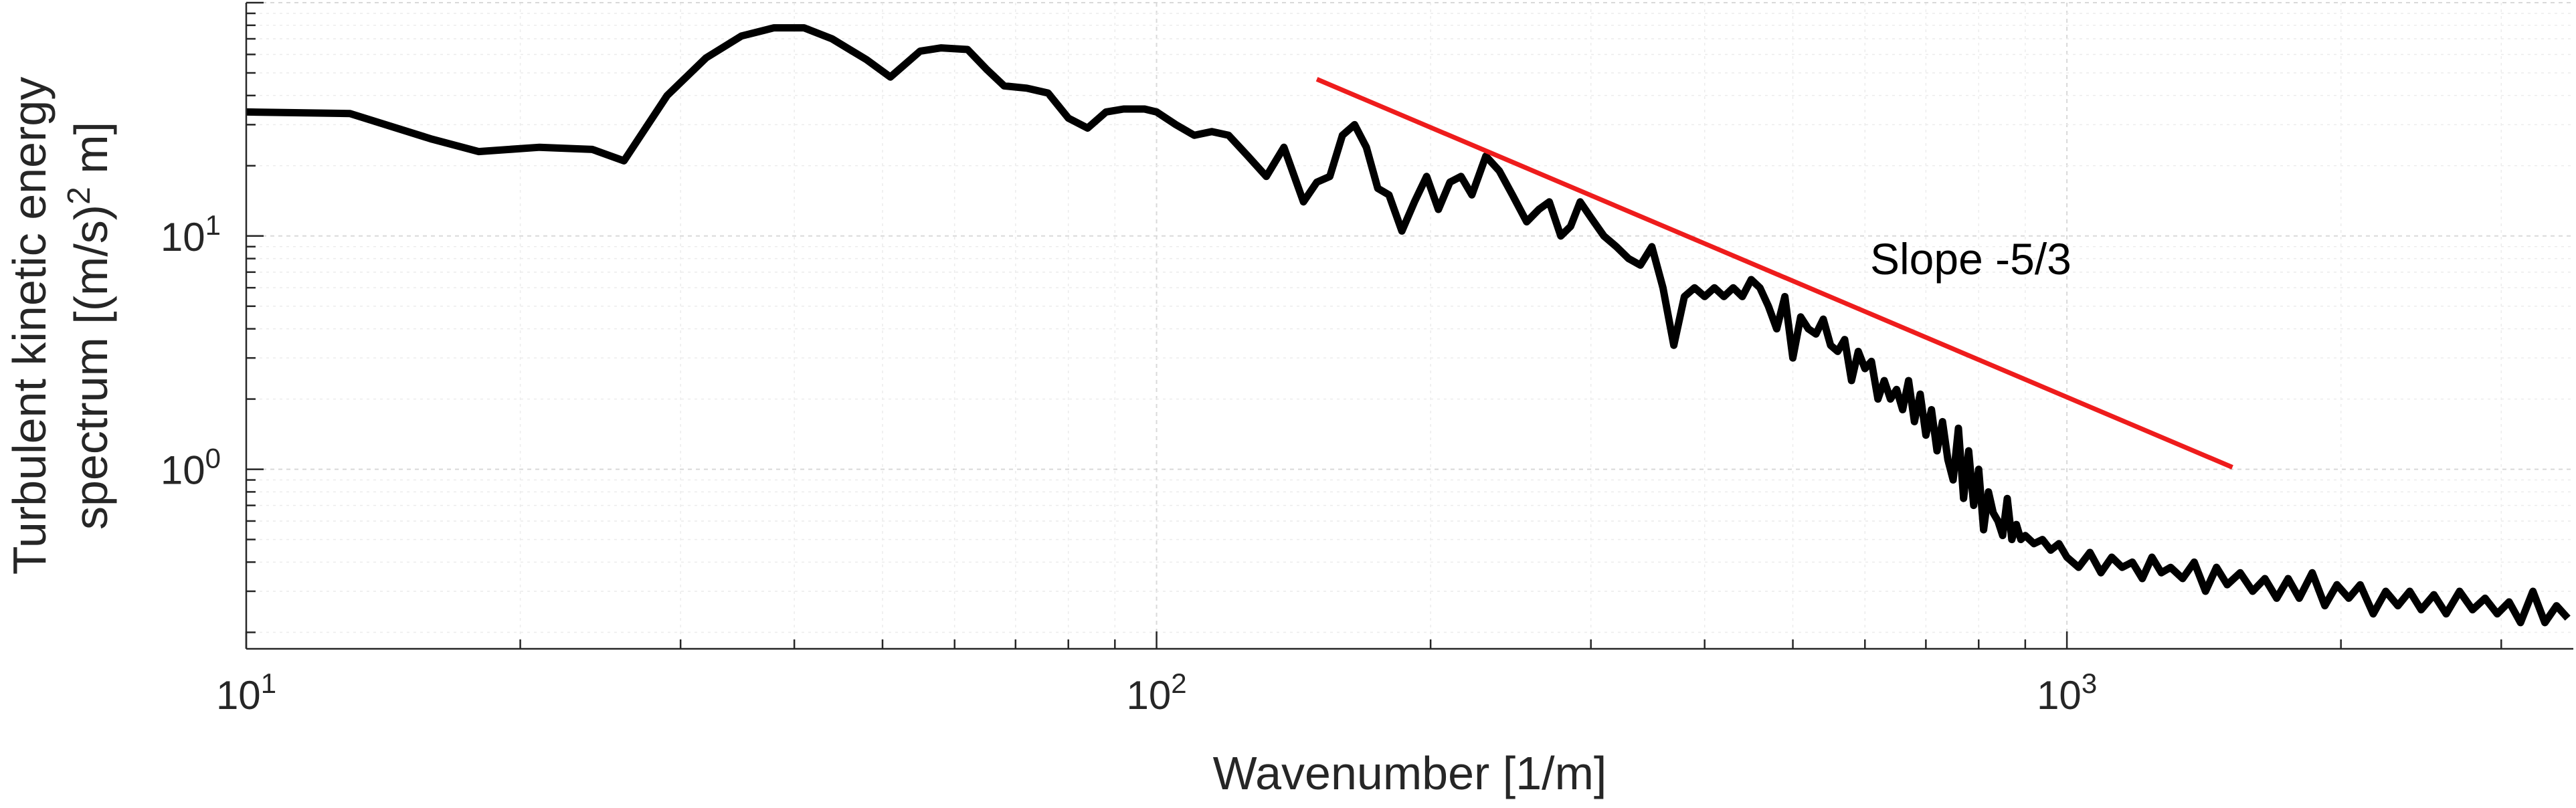  Describe the element at coordinates (30, 326) in the screenshot. I see `y-axis-label-line-1: Turbulent kinetic energy` at that location.